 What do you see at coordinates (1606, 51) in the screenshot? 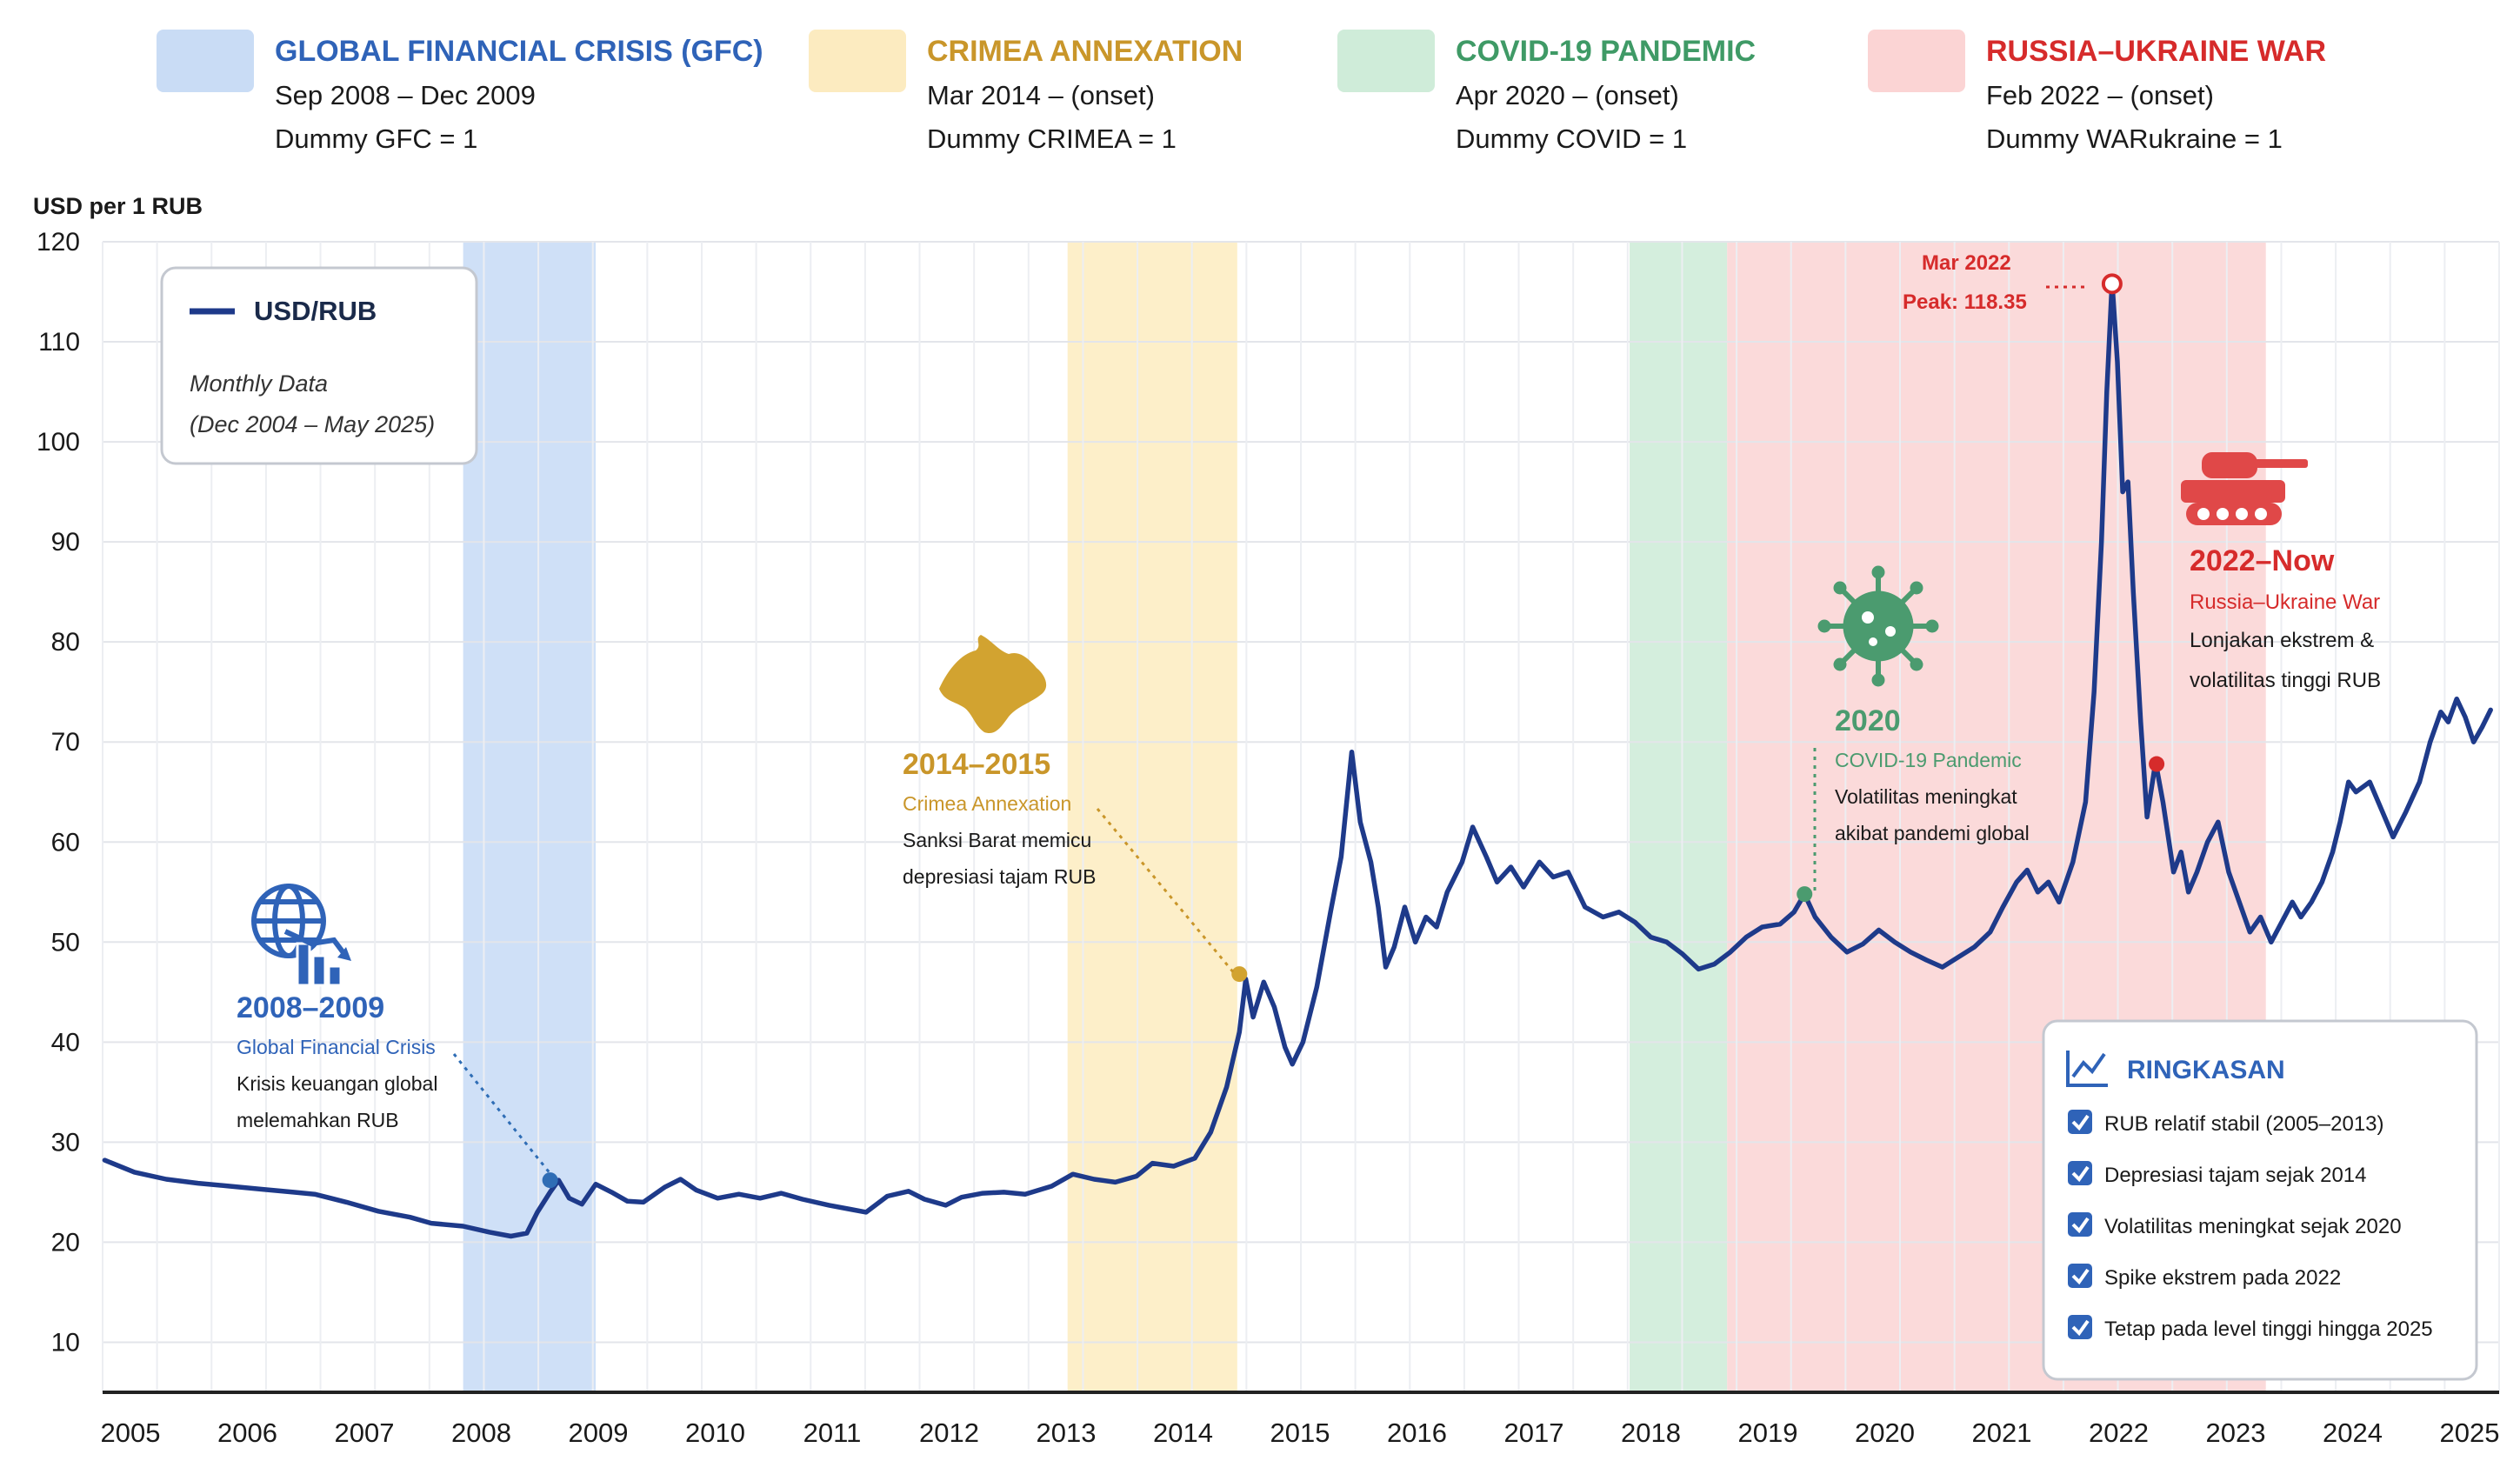
I see `event-title: COVID-19 PANDEMIC` at bounding box center [1606, 51].